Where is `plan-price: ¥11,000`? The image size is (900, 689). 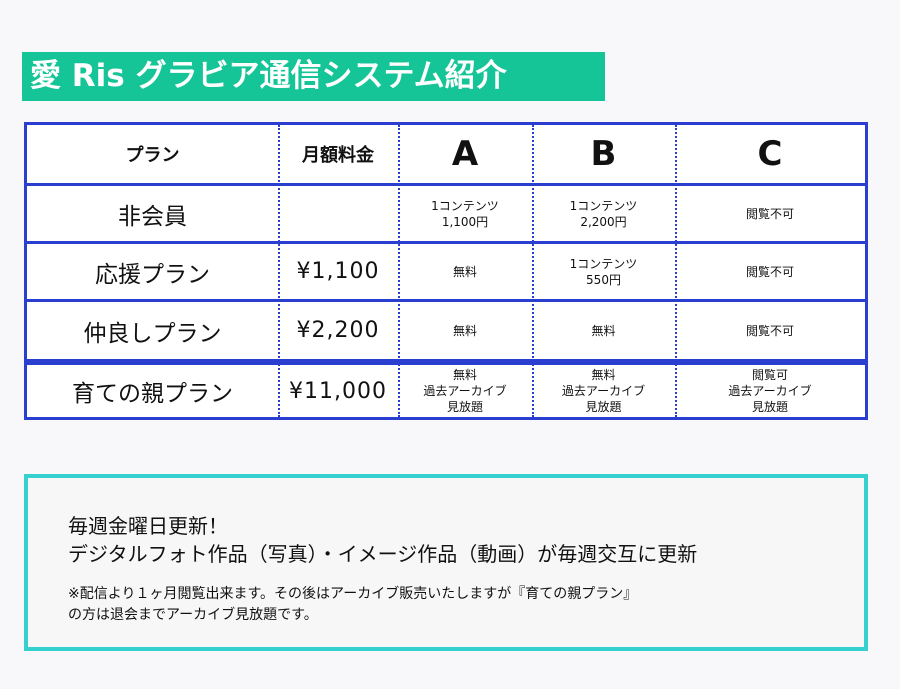 plan-price: ¥11,000 is located at coordinates (338, 391).